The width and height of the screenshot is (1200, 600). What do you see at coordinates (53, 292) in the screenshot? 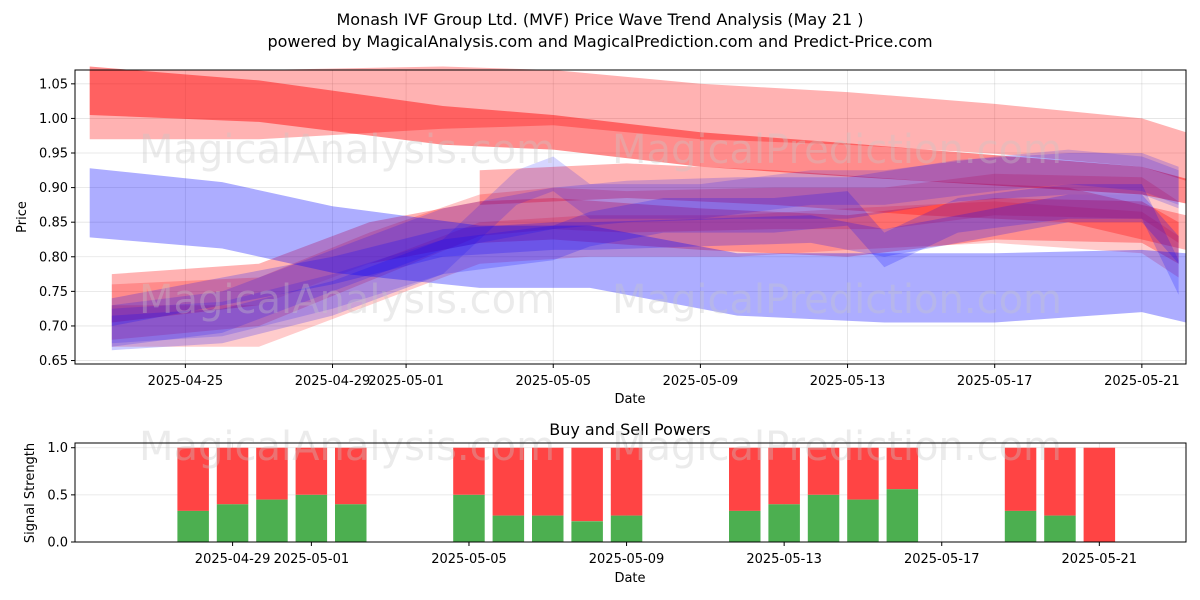
I see `price-y-tick-label: 0.75` at bounding box center [53, 292].